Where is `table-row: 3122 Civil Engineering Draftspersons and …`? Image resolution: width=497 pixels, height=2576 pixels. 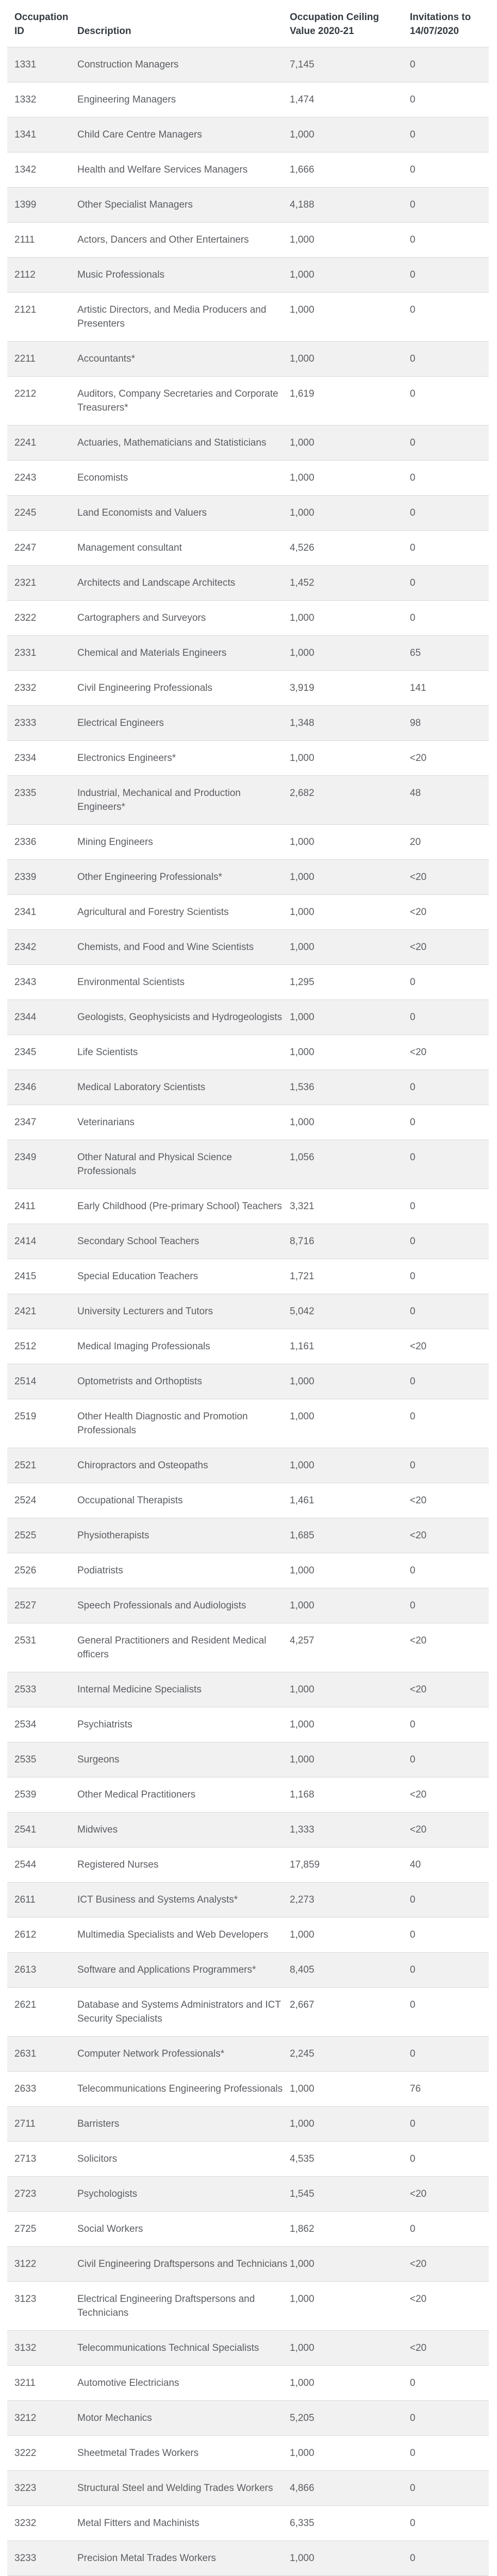 table-row: 3122 Civil Engineering Draftspersons and … is located at coordinates (248, 2264).